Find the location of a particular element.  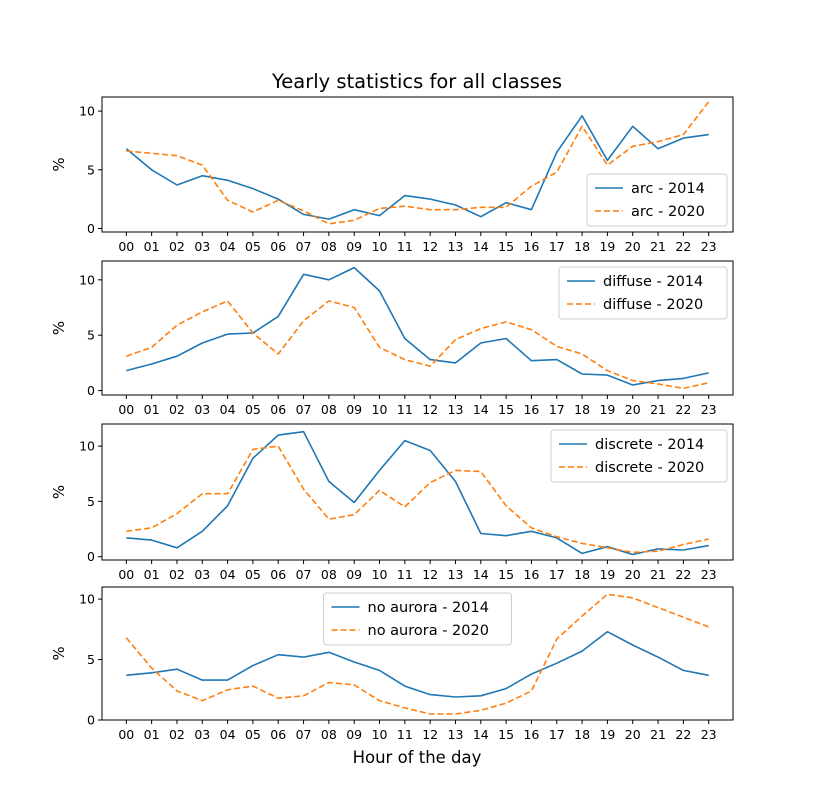

legend-label: discrete - 2020 is located at coordinates (649, 468).